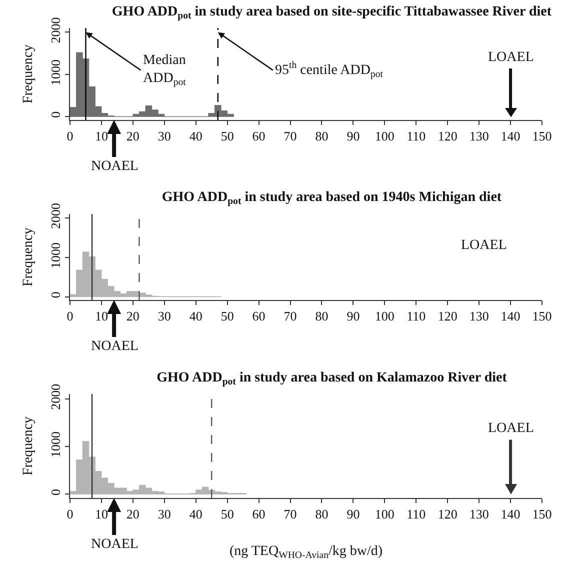 This screenshot has height=564, width=582. I want to click on annotation: LOAEL, so click(484, 245).